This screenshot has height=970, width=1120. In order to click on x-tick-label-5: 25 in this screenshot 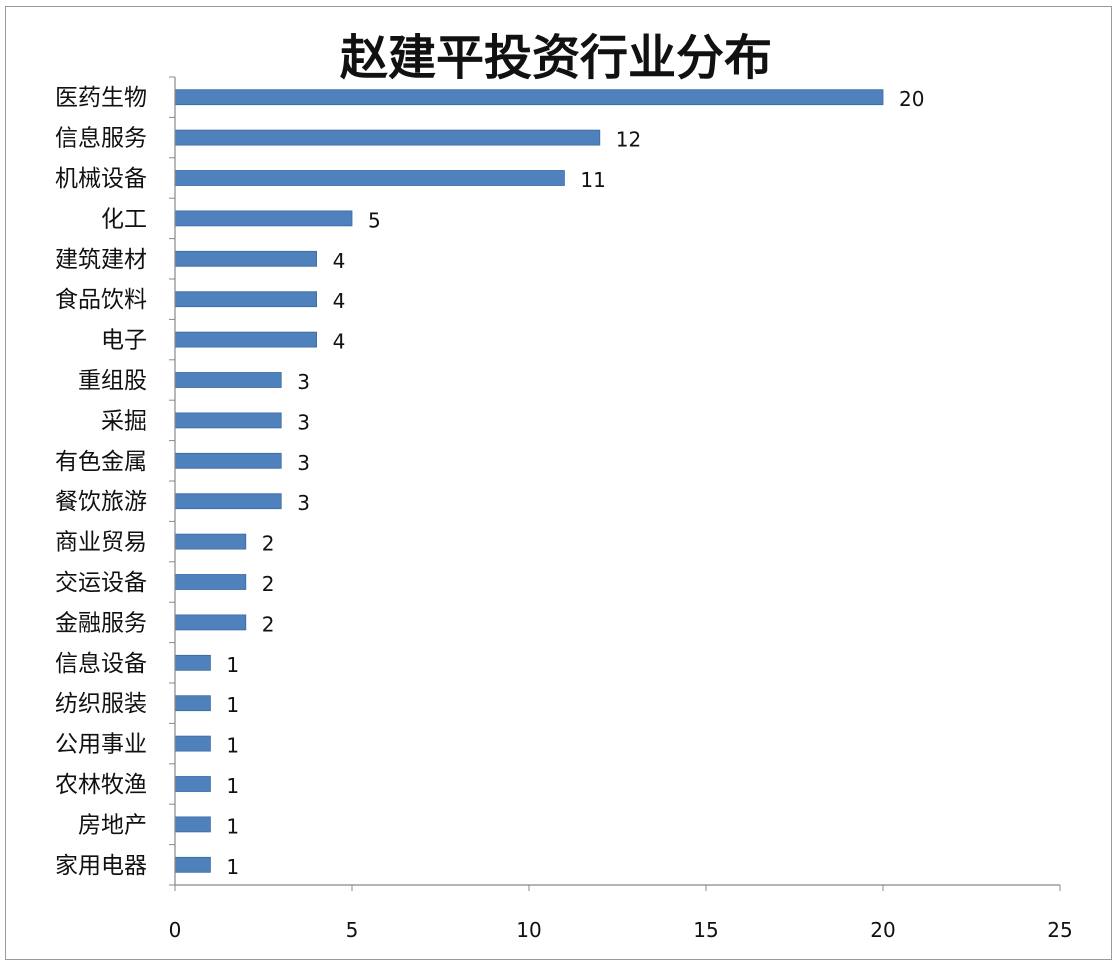, I will do `click(1059, 930)`.